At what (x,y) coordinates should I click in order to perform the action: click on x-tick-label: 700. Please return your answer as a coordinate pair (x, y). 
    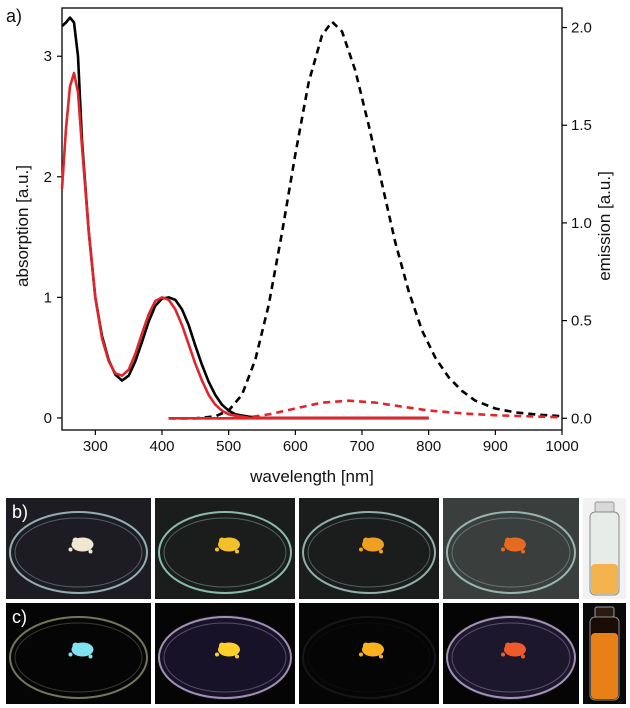
    Looking at the image, I should click on (361, 446).